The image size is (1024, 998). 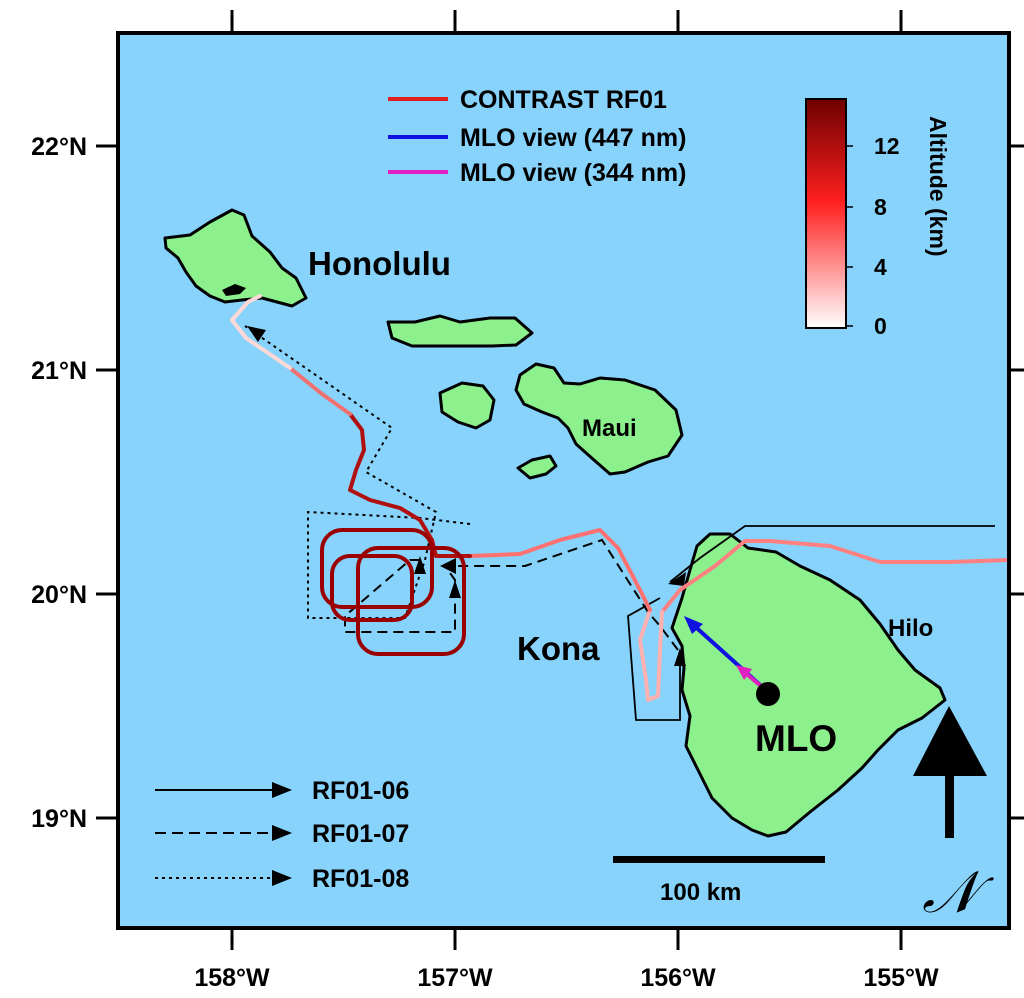 I want to click on x-tick-155w: 155°W, so click(x=901, y=978).